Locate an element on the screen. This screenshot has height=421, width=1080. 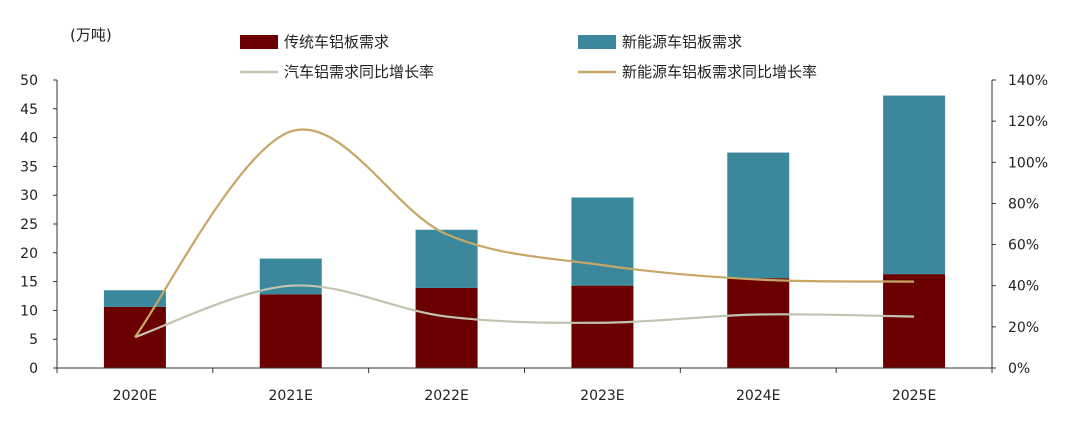
left-tick-label: 50 is located at coordinates (29, 81).